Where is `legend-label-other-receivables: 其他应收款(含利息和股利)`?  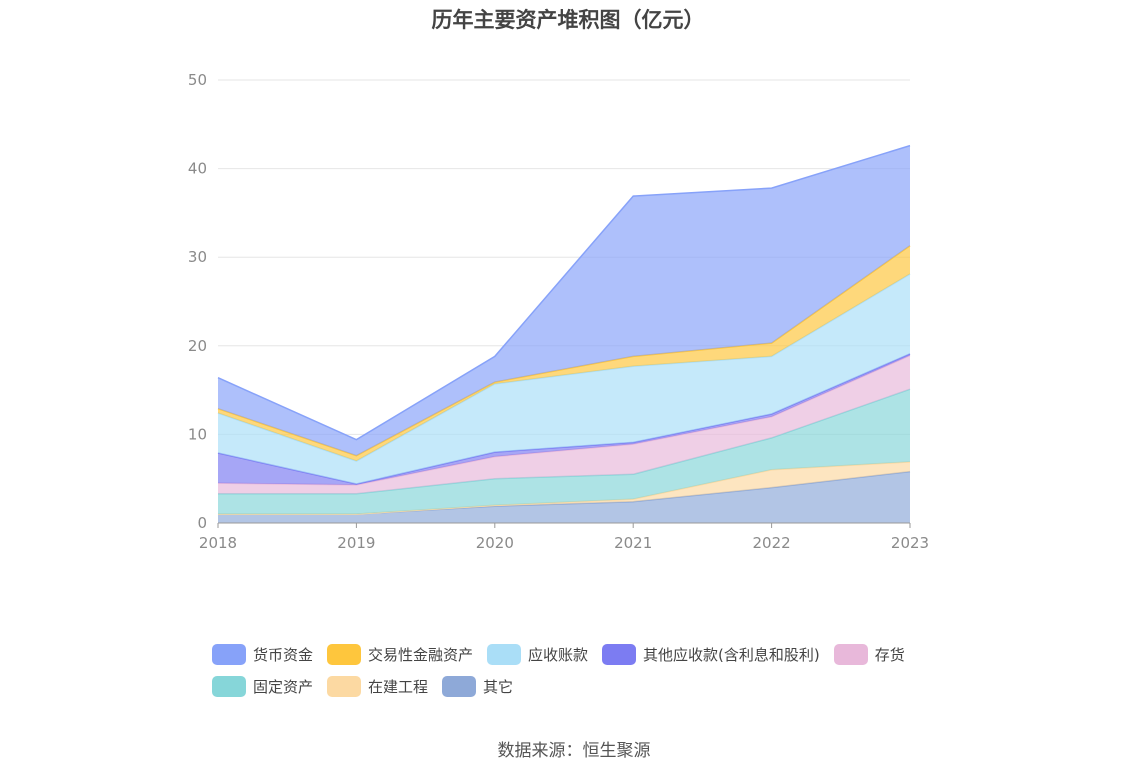 legend-label-other-receivables: 其他应收款(含利息和股利) is located at coordinates (731, 654).